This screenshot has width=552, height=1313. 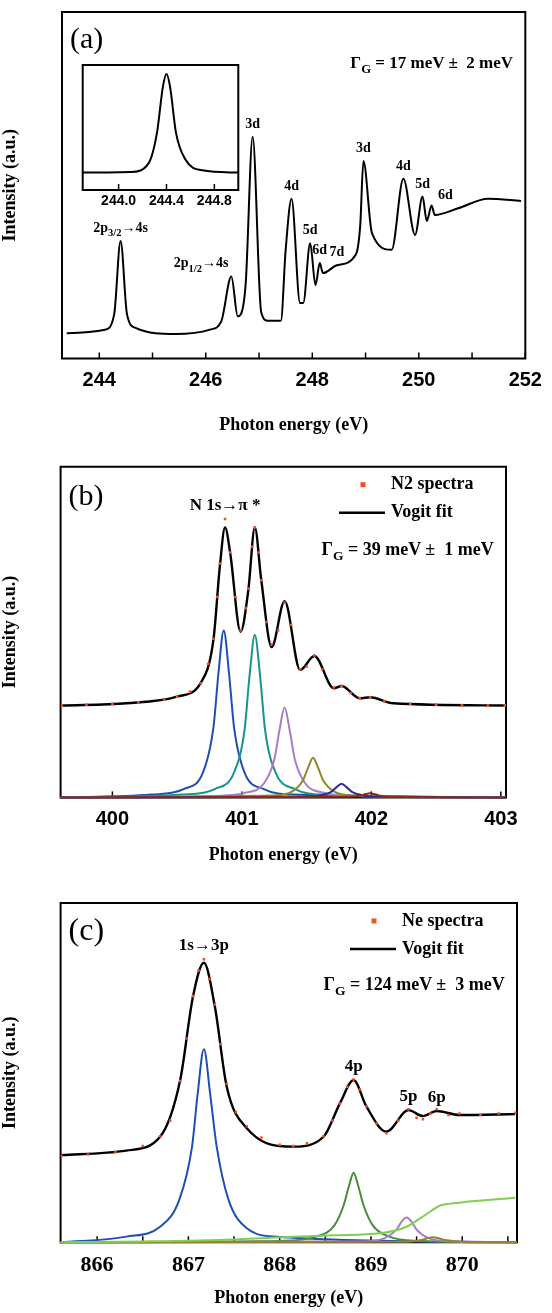 I want to click on x-tick-label: 869, so click(x=371, y=1264).